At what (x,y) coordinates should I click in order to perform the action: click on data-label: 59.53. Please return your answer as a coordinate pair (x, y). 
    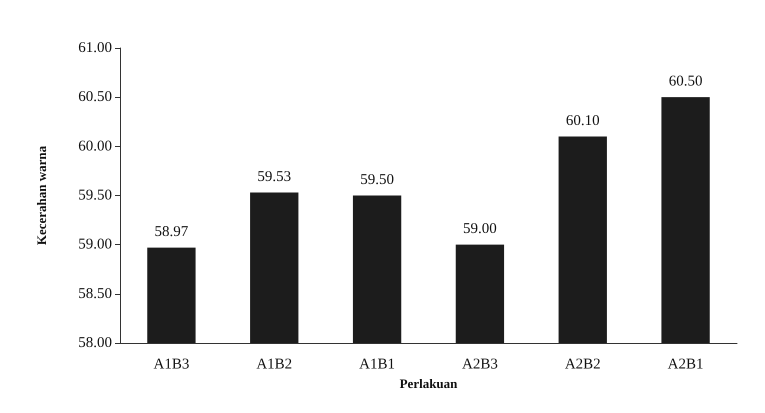
    Looking at the image, I should click on (274, 177).